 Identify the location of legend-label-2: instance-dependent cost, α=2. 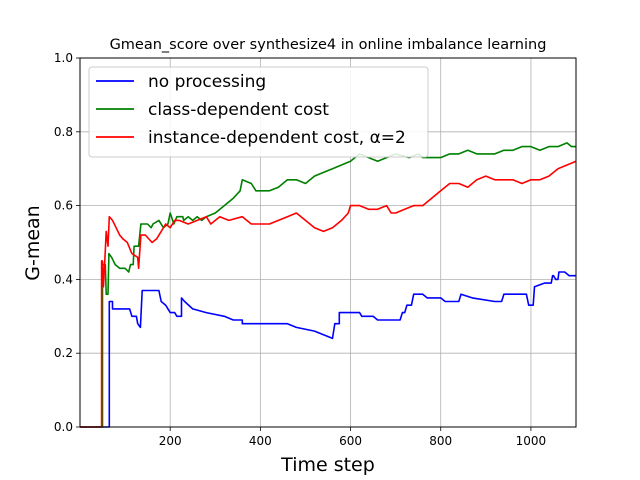
(277, 138).